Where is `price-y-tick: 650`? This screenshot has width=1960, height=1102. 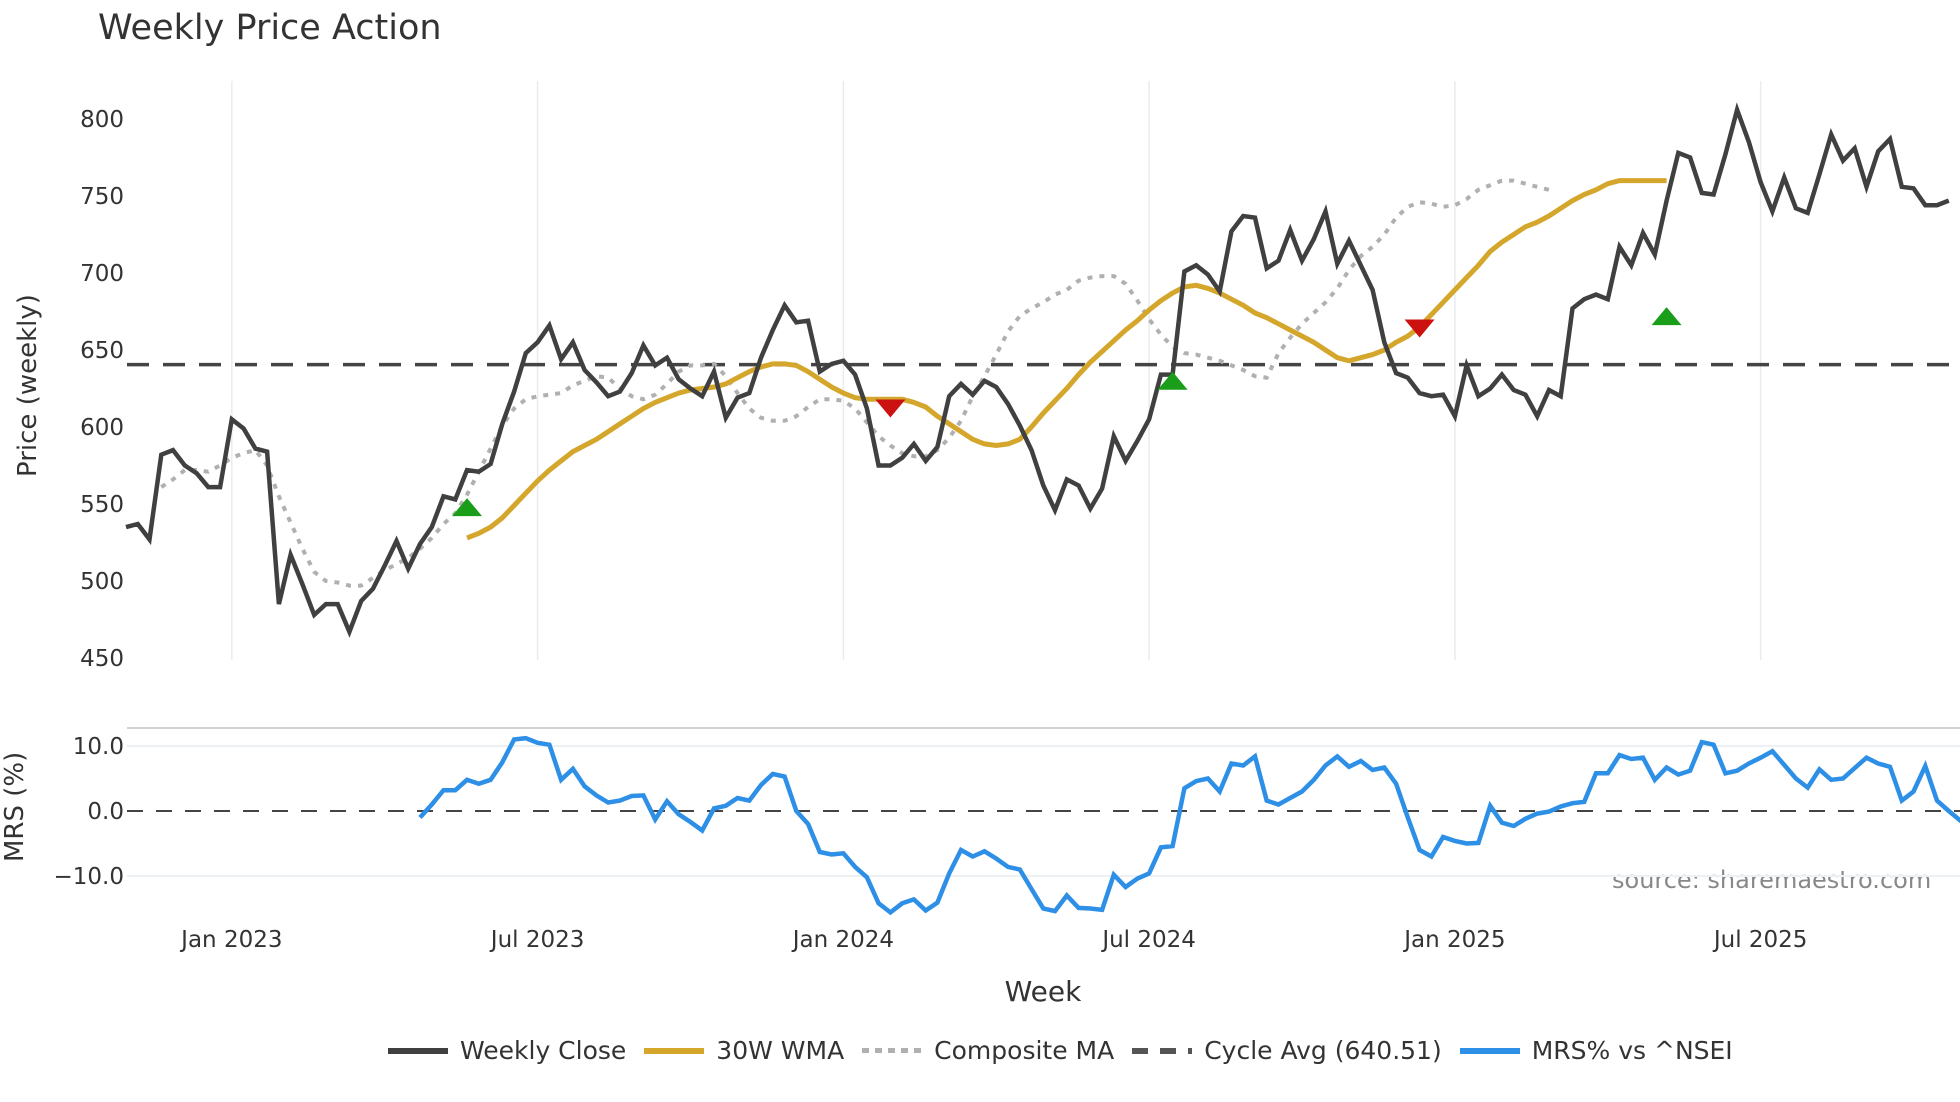 price-y-tick: 650 is located at coordinates (102, 351).